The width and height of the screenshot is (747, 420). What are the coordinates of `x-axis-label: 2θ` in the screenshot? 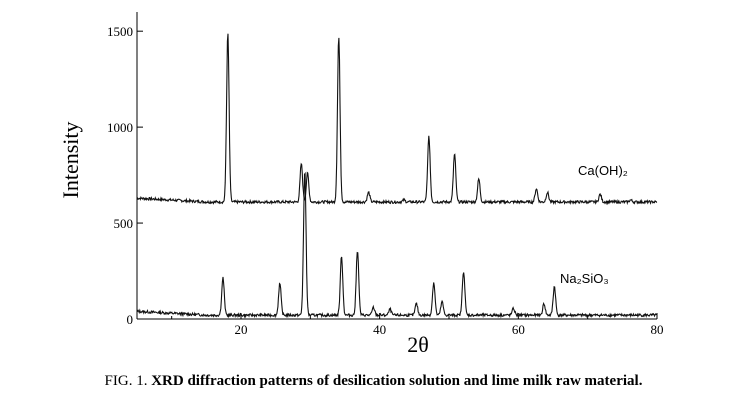 It's located at (418, 344).